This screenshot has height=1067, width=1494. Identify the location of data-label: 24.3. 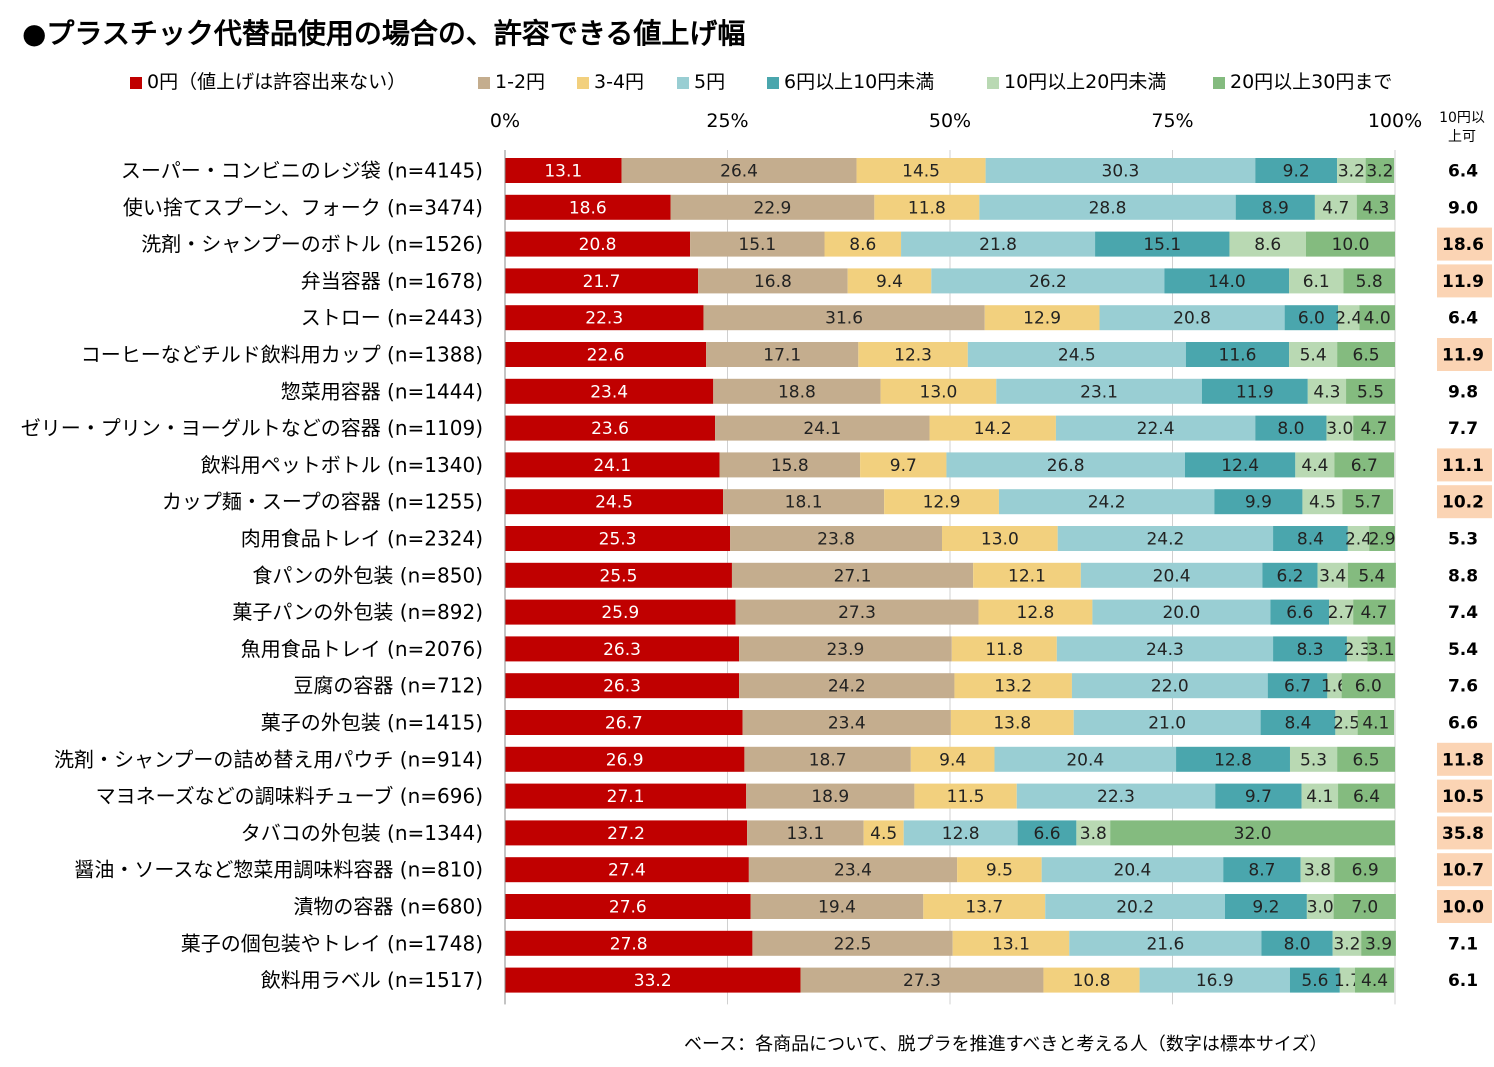
(1165, 650).